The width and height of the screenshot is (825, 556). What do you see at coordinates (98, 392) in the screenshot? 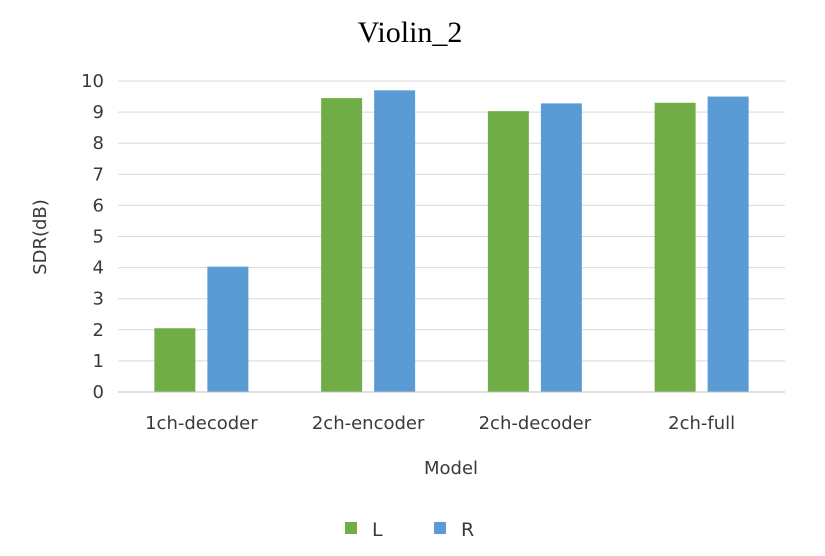
I see `y-tick-label: 0` at bounding box center [98, 392].